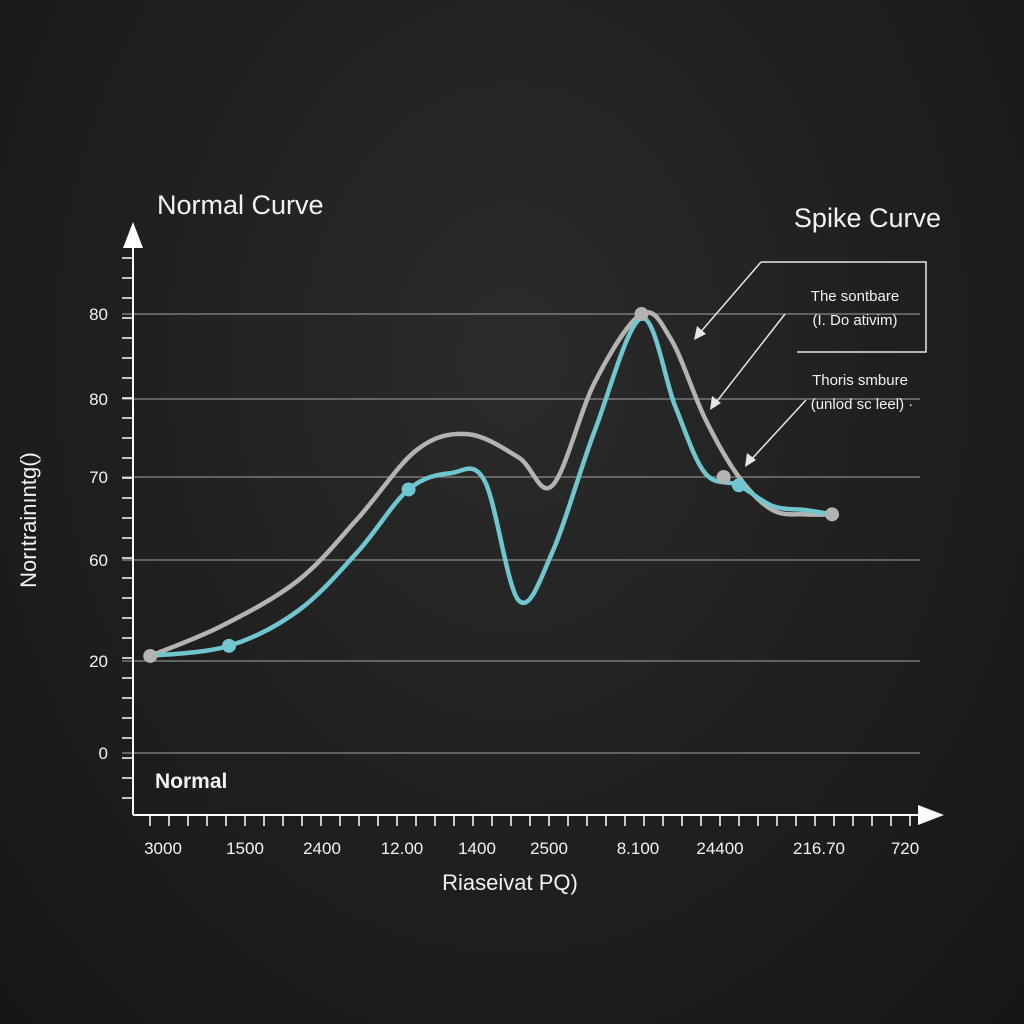 The width and height of the screenshot is (1024, 1024). I want to click on annotation-1-line1: The sontbare, so click(855, 296).